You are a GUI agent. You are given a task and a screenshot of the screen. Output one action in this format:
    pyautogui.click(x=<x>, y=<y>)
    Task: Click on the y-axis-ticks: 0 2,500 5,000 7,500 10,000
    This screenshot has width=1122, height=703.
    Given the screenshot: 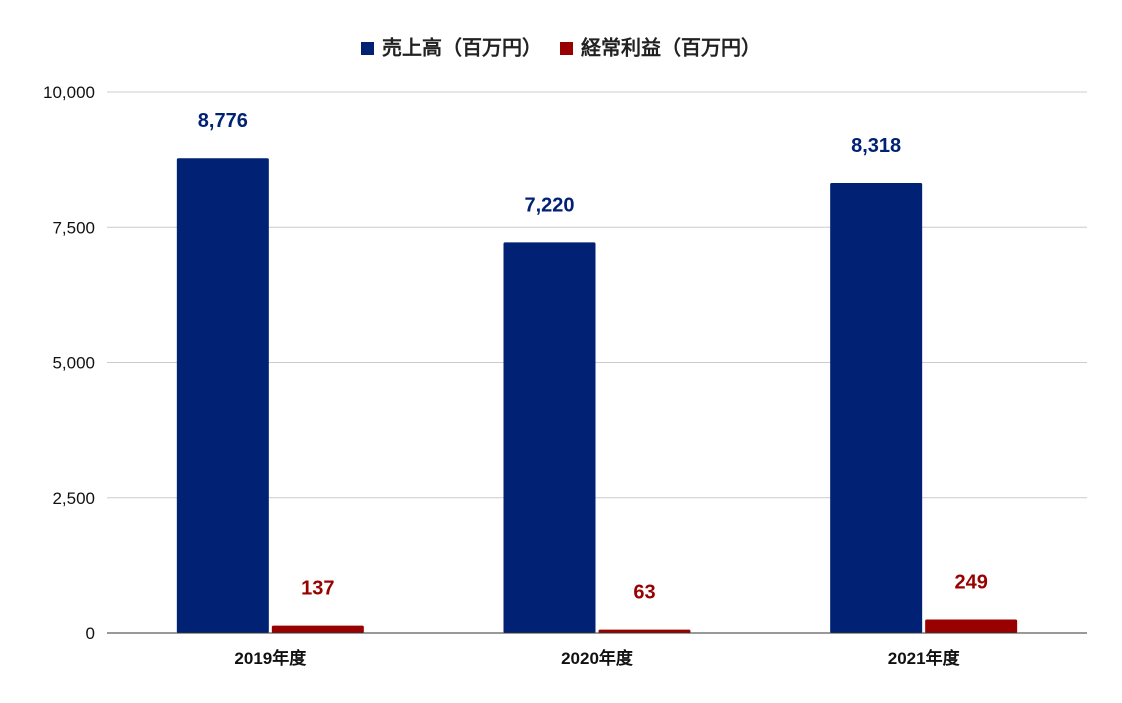 What is the action you would take?
    pyautogui.click(x=69, y=363)
    